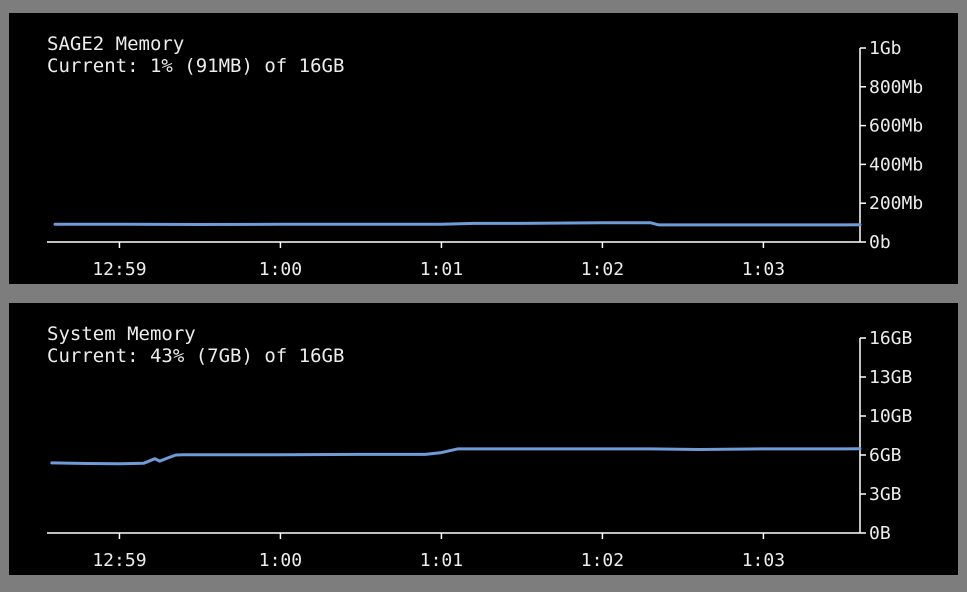  What do you see at coordinates (457, 224) in the screenshot?
I see `sage2-memory-line` at bounding box center [457, 224].